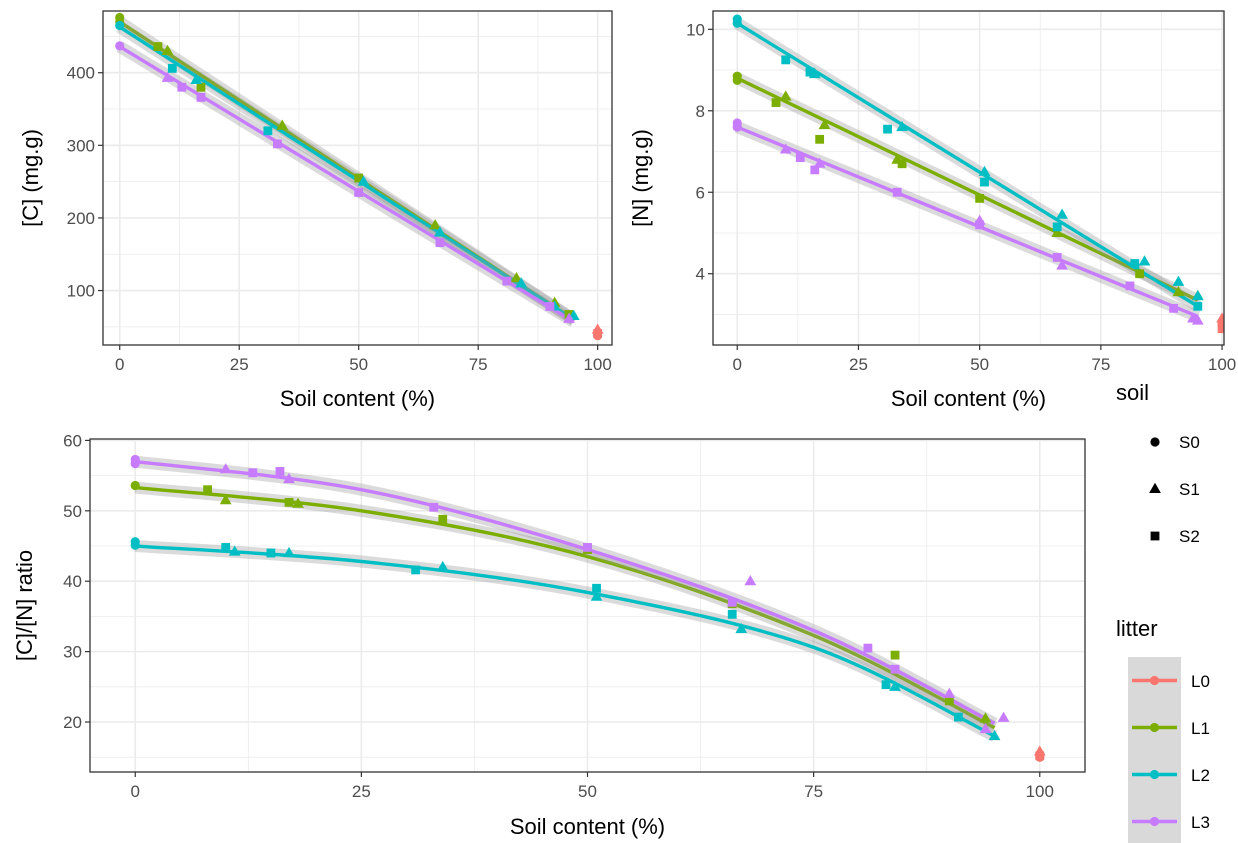 Image resolution: width=1238 pixels, height=843 pixels. Describe the element at coordinates (81, 218) in the screenshot. I see `y-tick-label: 200` at that location.